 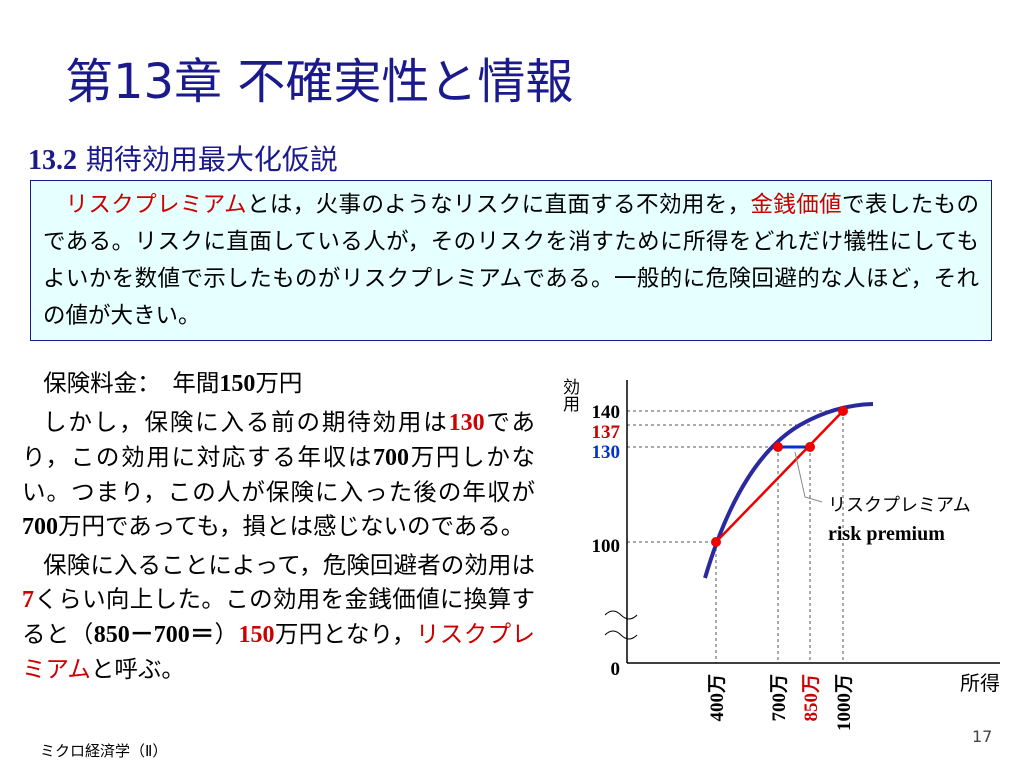 What do you see at coordinates (621, 625) in the screenshot?
I see `axis-break` at bounding box center [621, 625].